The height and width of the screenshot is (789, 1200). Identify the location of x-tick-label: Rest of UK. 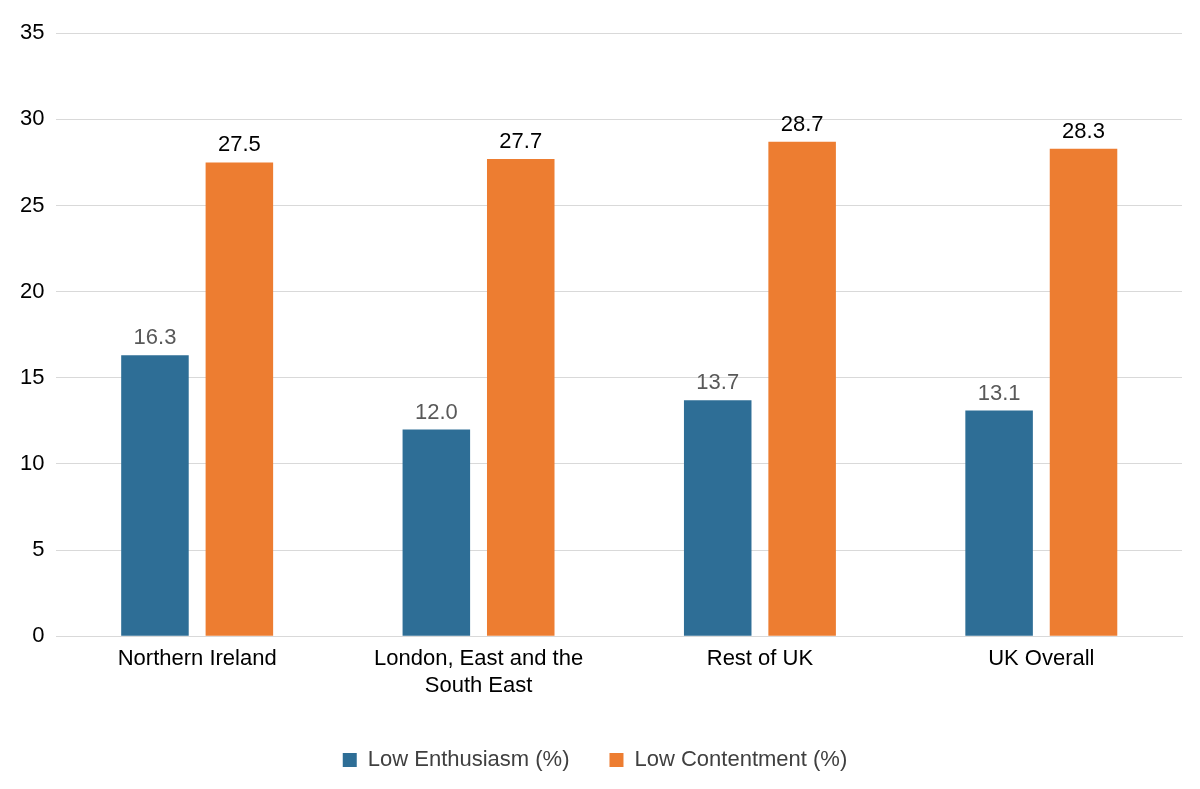
(760, 658).